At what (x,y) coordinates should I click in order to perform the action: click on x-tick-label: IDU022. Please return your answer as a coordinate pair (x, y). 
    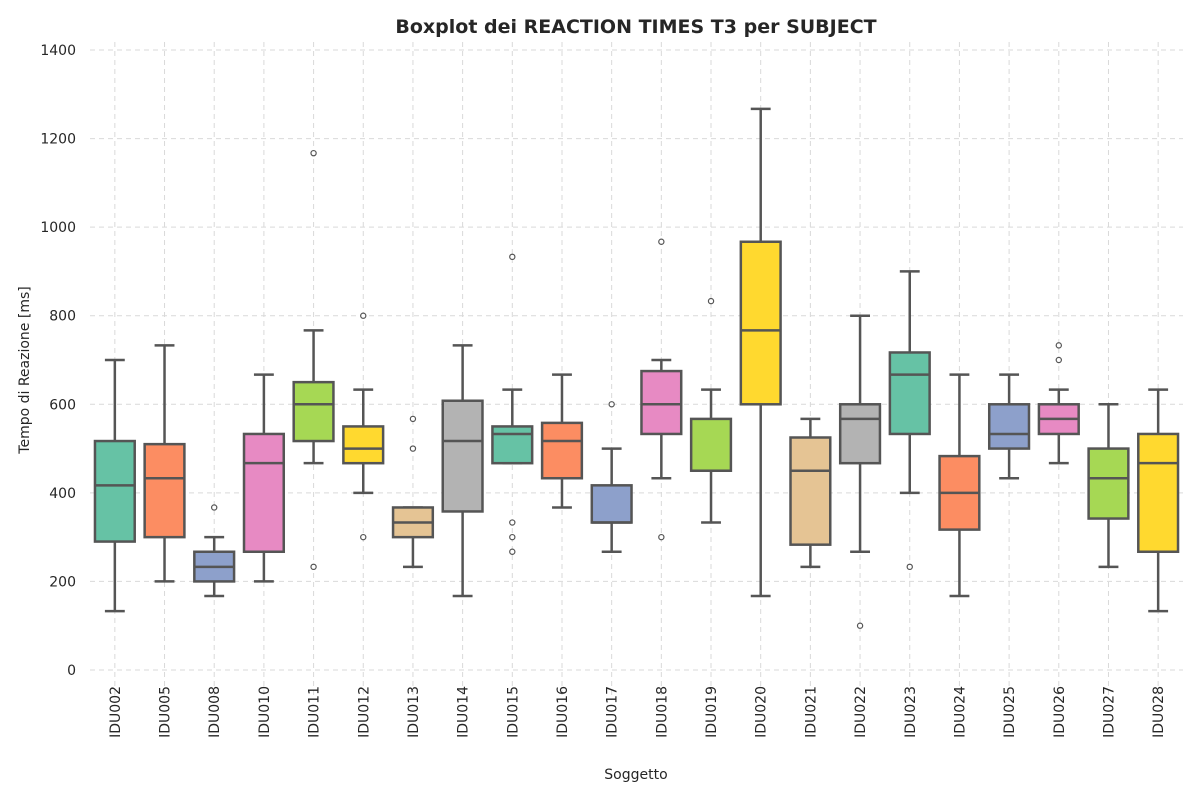
    Looking at the image, I should click on (861, 712).